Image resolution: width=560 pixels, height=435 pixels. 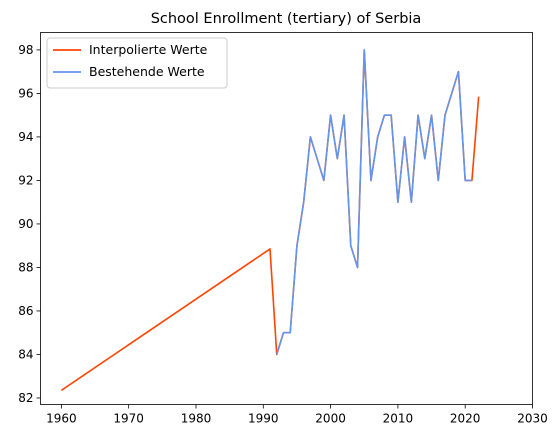 What do you see at coordinates (25, 354) in the screenshot?
I see `y-tick-label: 84` at bounding box center [25, 354].